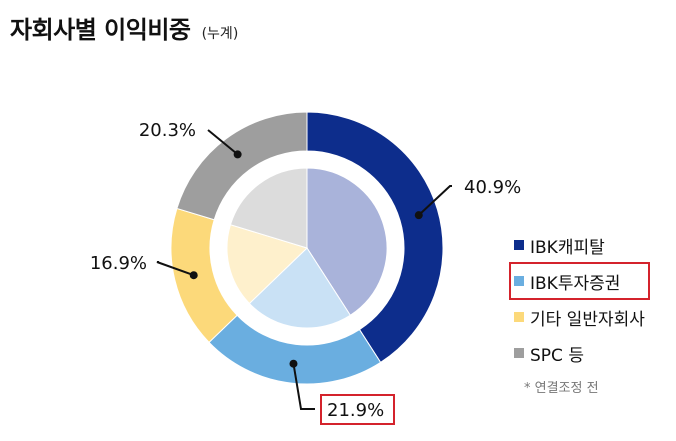  What do you see at coordinates (223, 142) in the screenshot?
I see `callout-line-spc` at bounding box center [223, 142].